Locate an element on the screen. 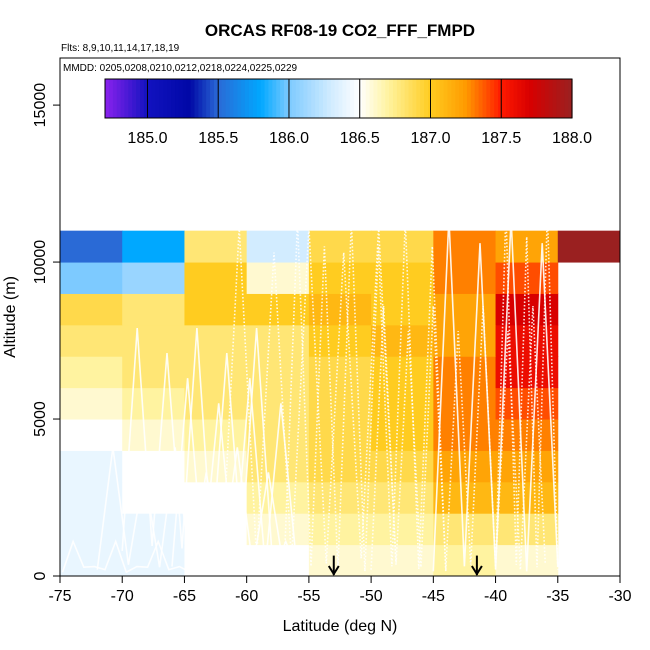 The width and height of the screenshot is (650, 650). colorbar-tick-label: 186.5 is located at coordinates (360, 138).